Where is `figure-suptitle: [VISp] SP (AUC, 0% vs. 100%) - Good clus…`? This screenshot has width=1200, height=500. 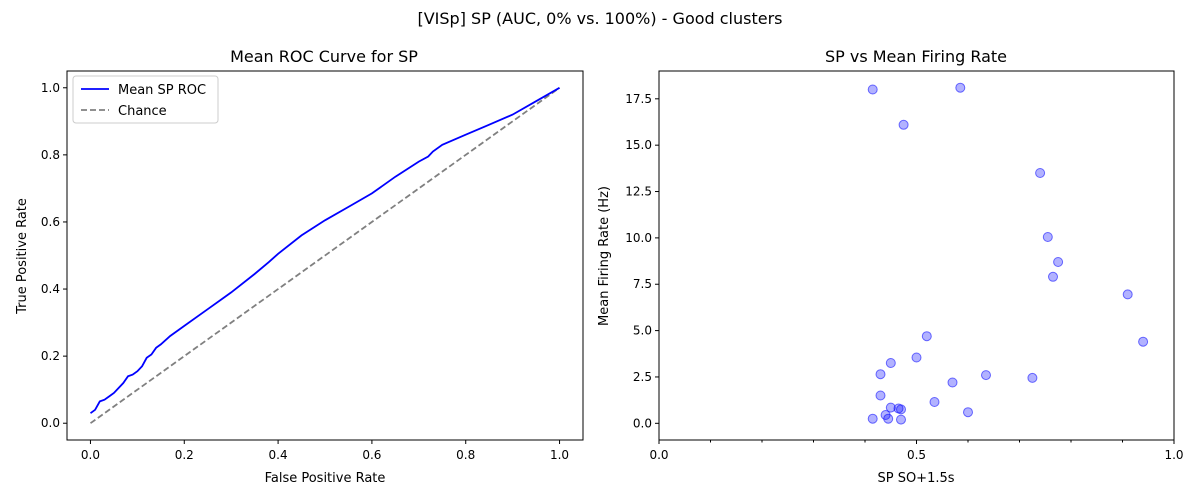 figure-suptitle: [VISp] SP (AUC, 0% vs. 100%) - Good clus… is located at coordinates (599, 18).